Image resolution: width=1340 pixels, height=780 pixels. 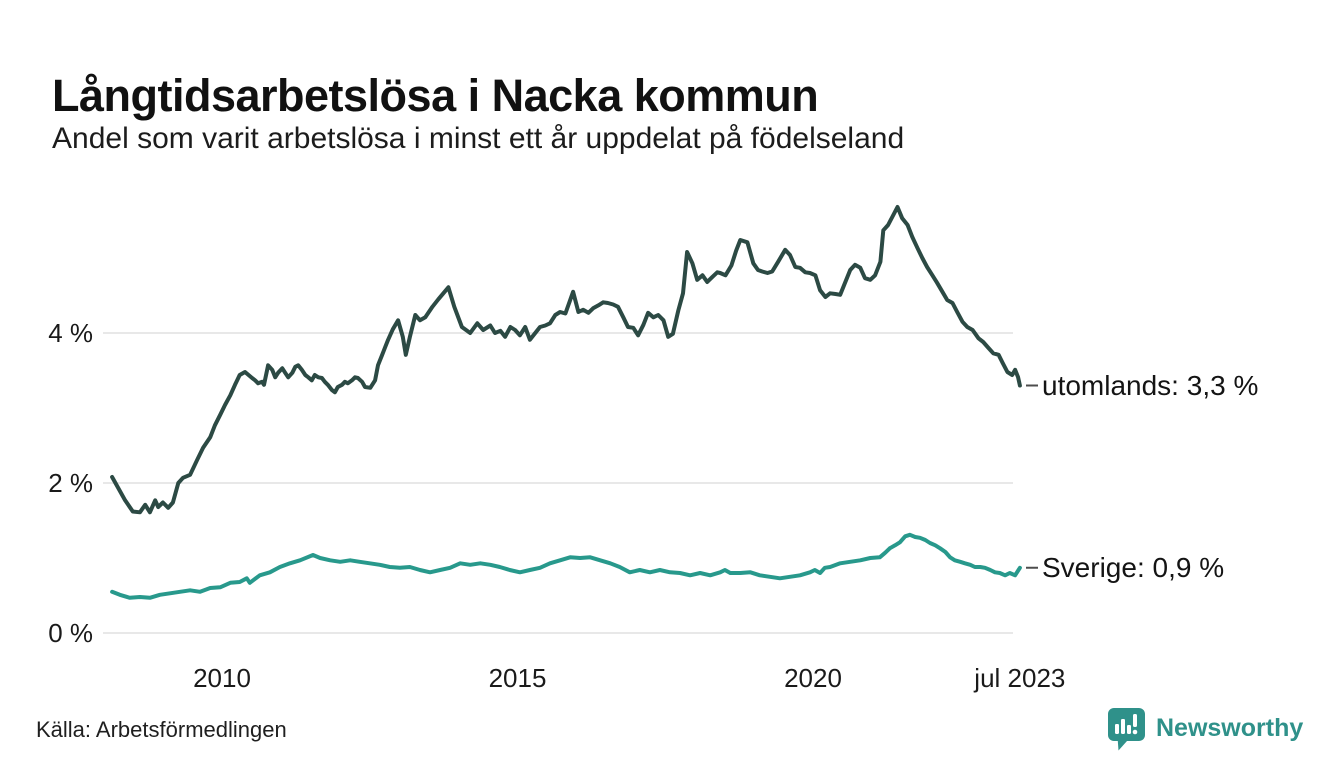 What do you see at coordinates (70, 333) in the screenshot?
I see `y-tick-label: 4 %` at bounding box center [70, 333].